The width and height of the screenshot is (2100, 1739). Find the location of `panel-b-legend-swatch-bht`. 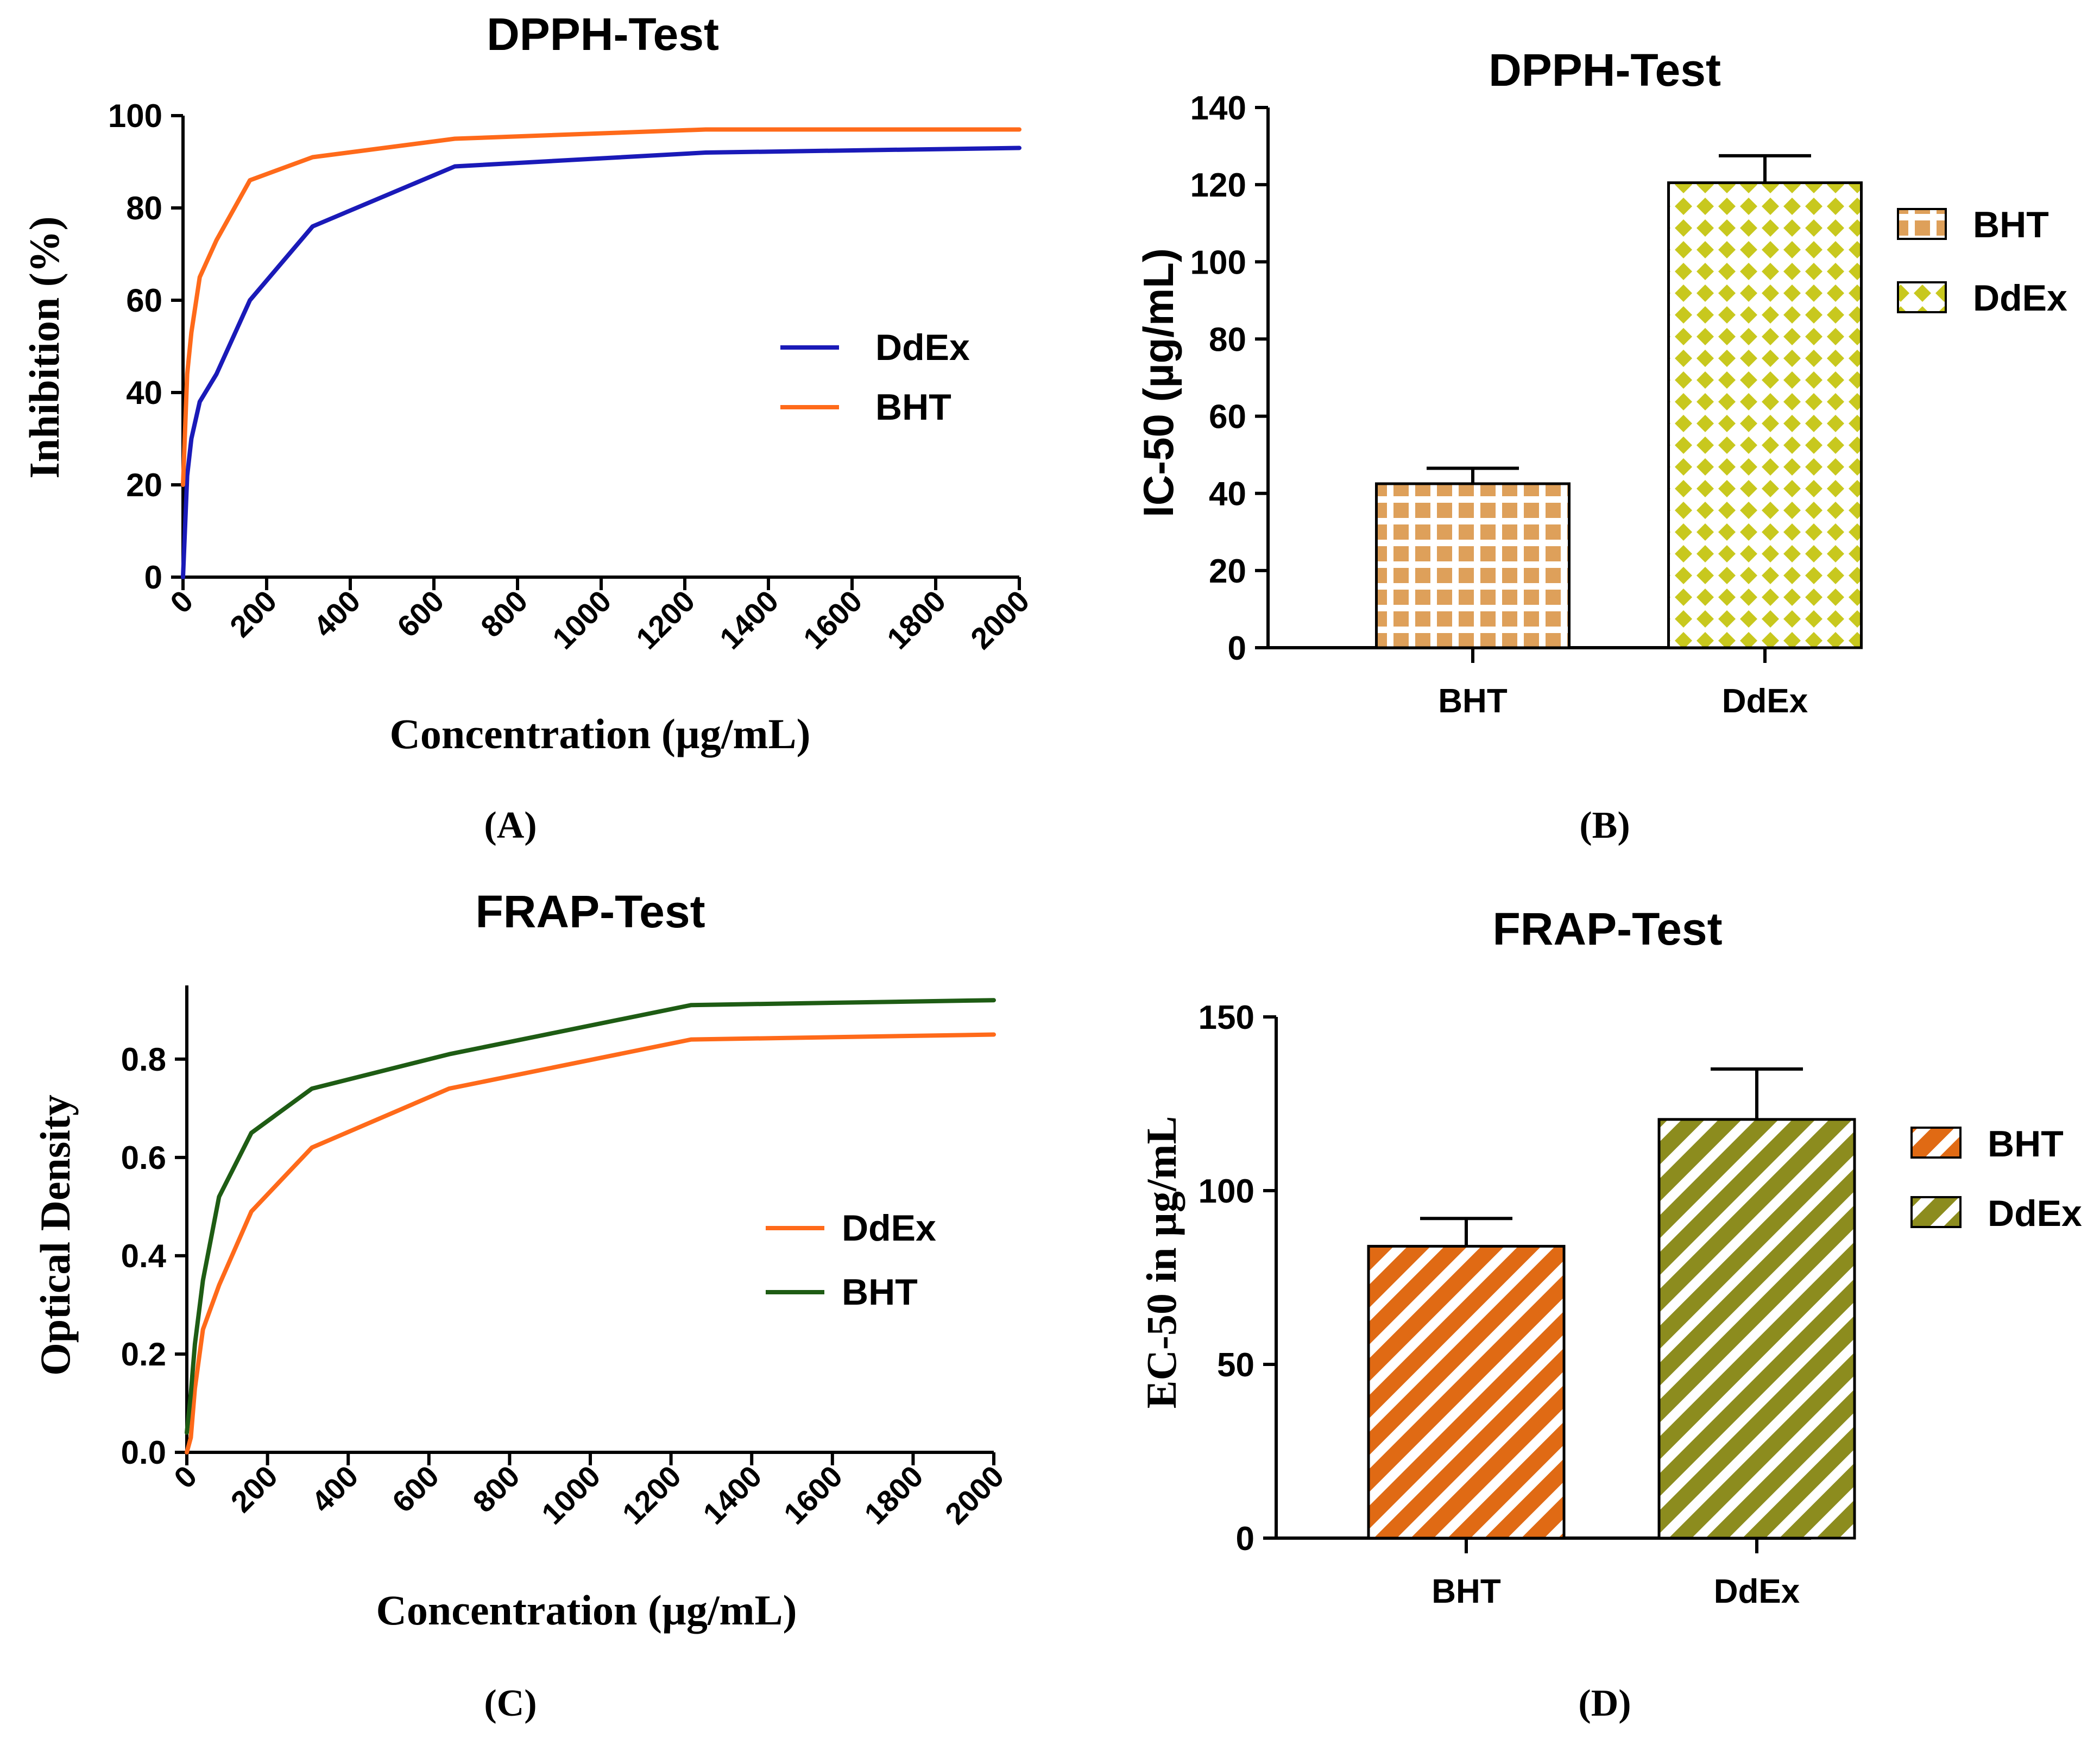

panel-b-legend-swatch-bht is located at coordinates (1922, 224).